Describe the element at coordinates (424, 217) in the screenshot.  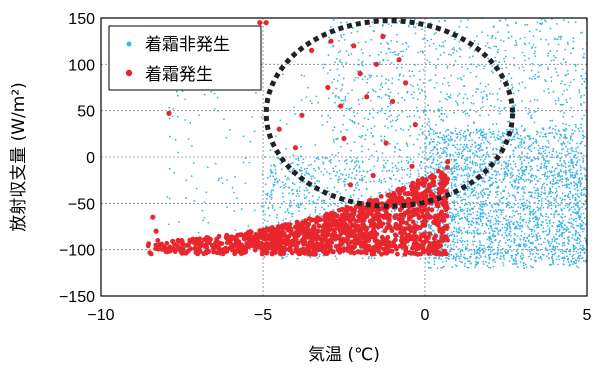
I see `frost-point` at that location.